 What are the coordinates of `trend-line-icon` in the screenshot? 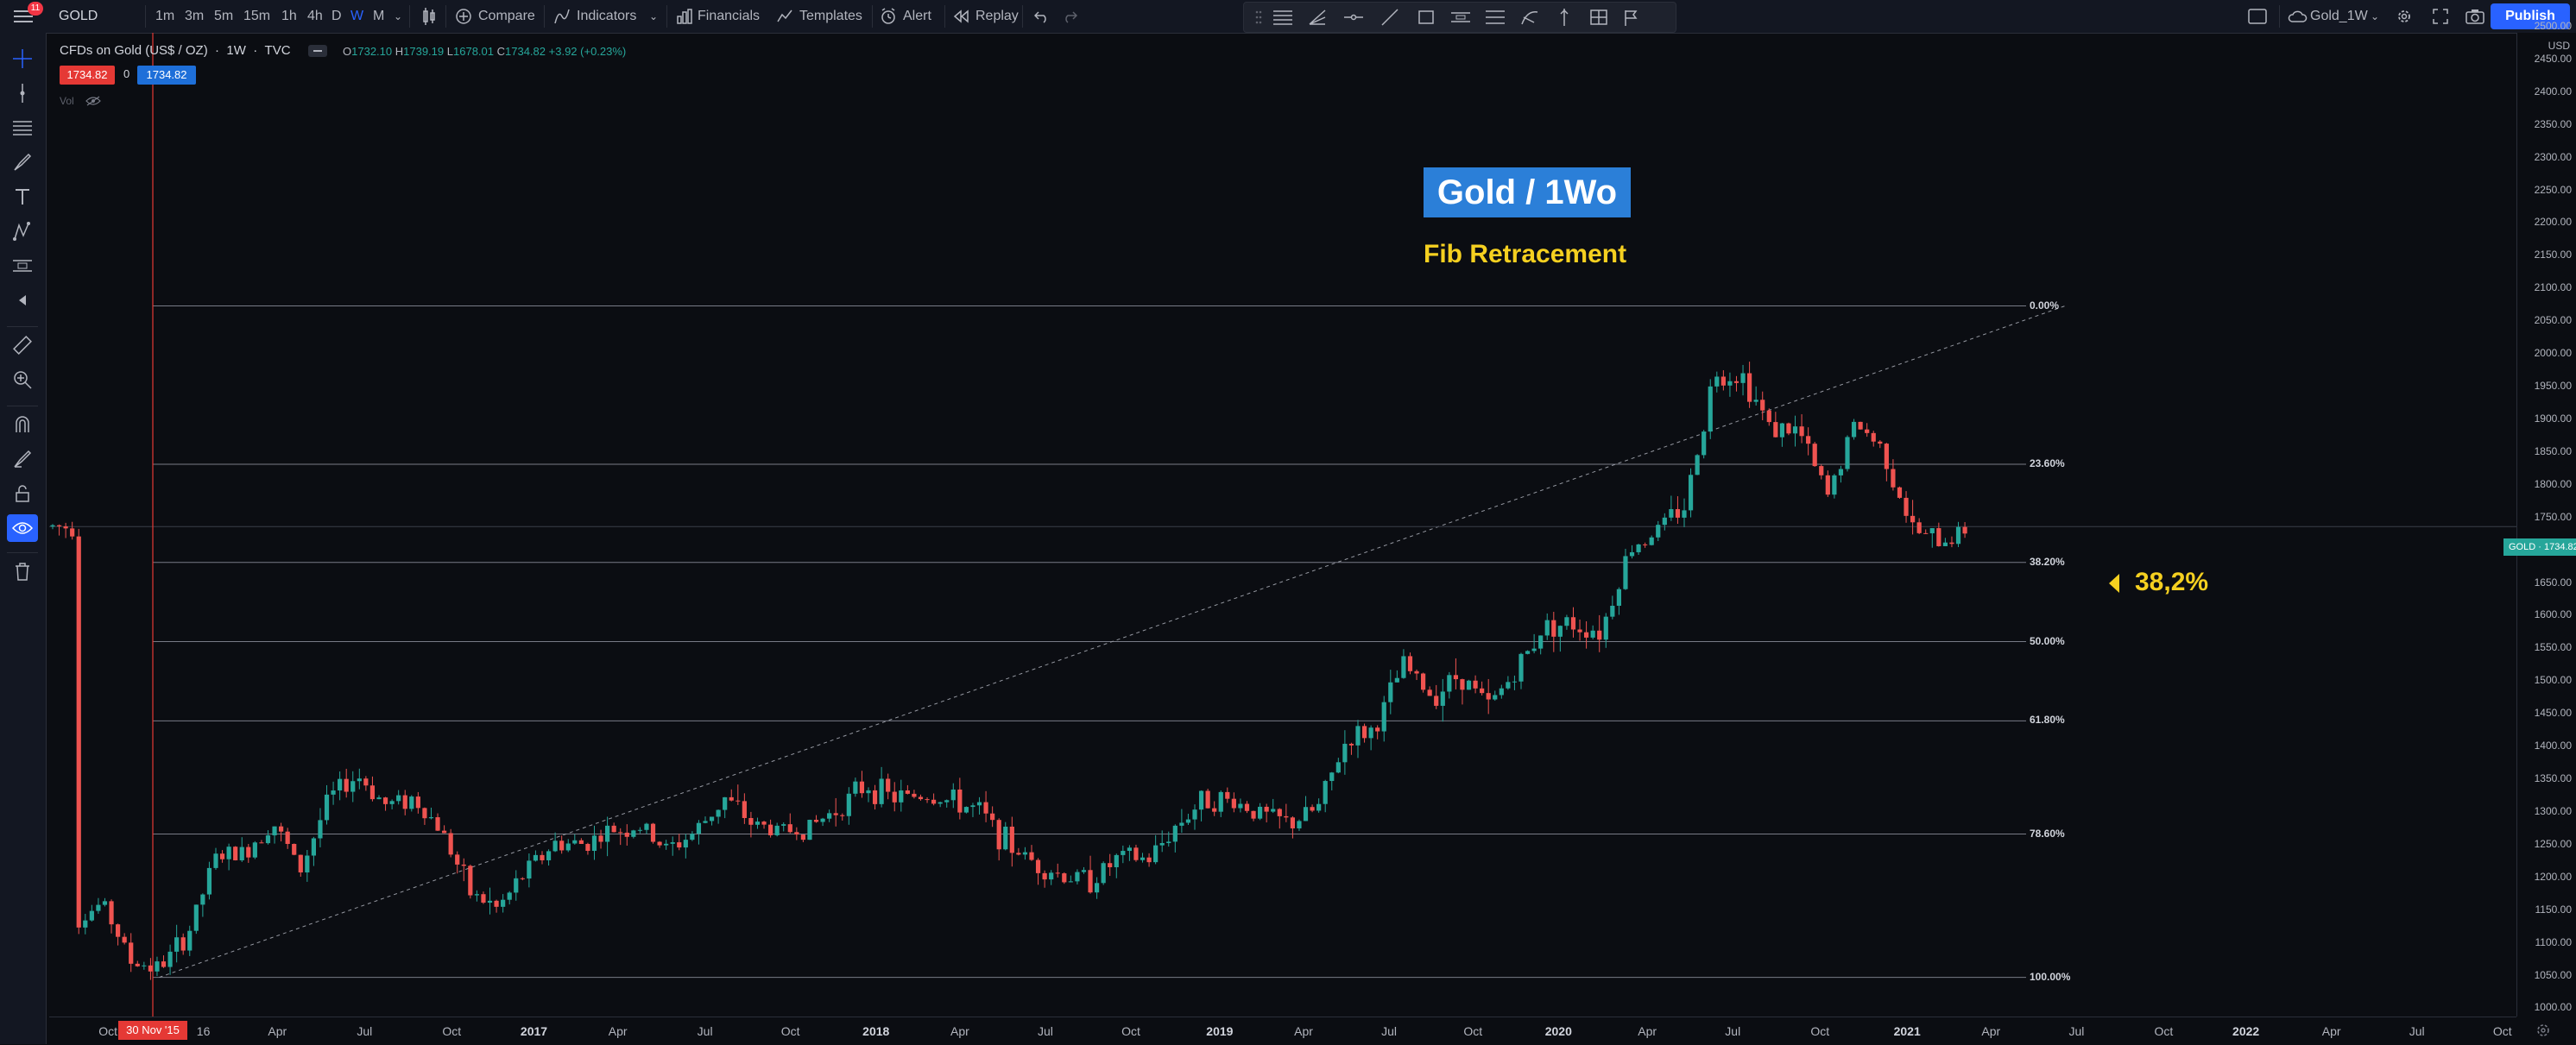 It's located at (1390, 17).